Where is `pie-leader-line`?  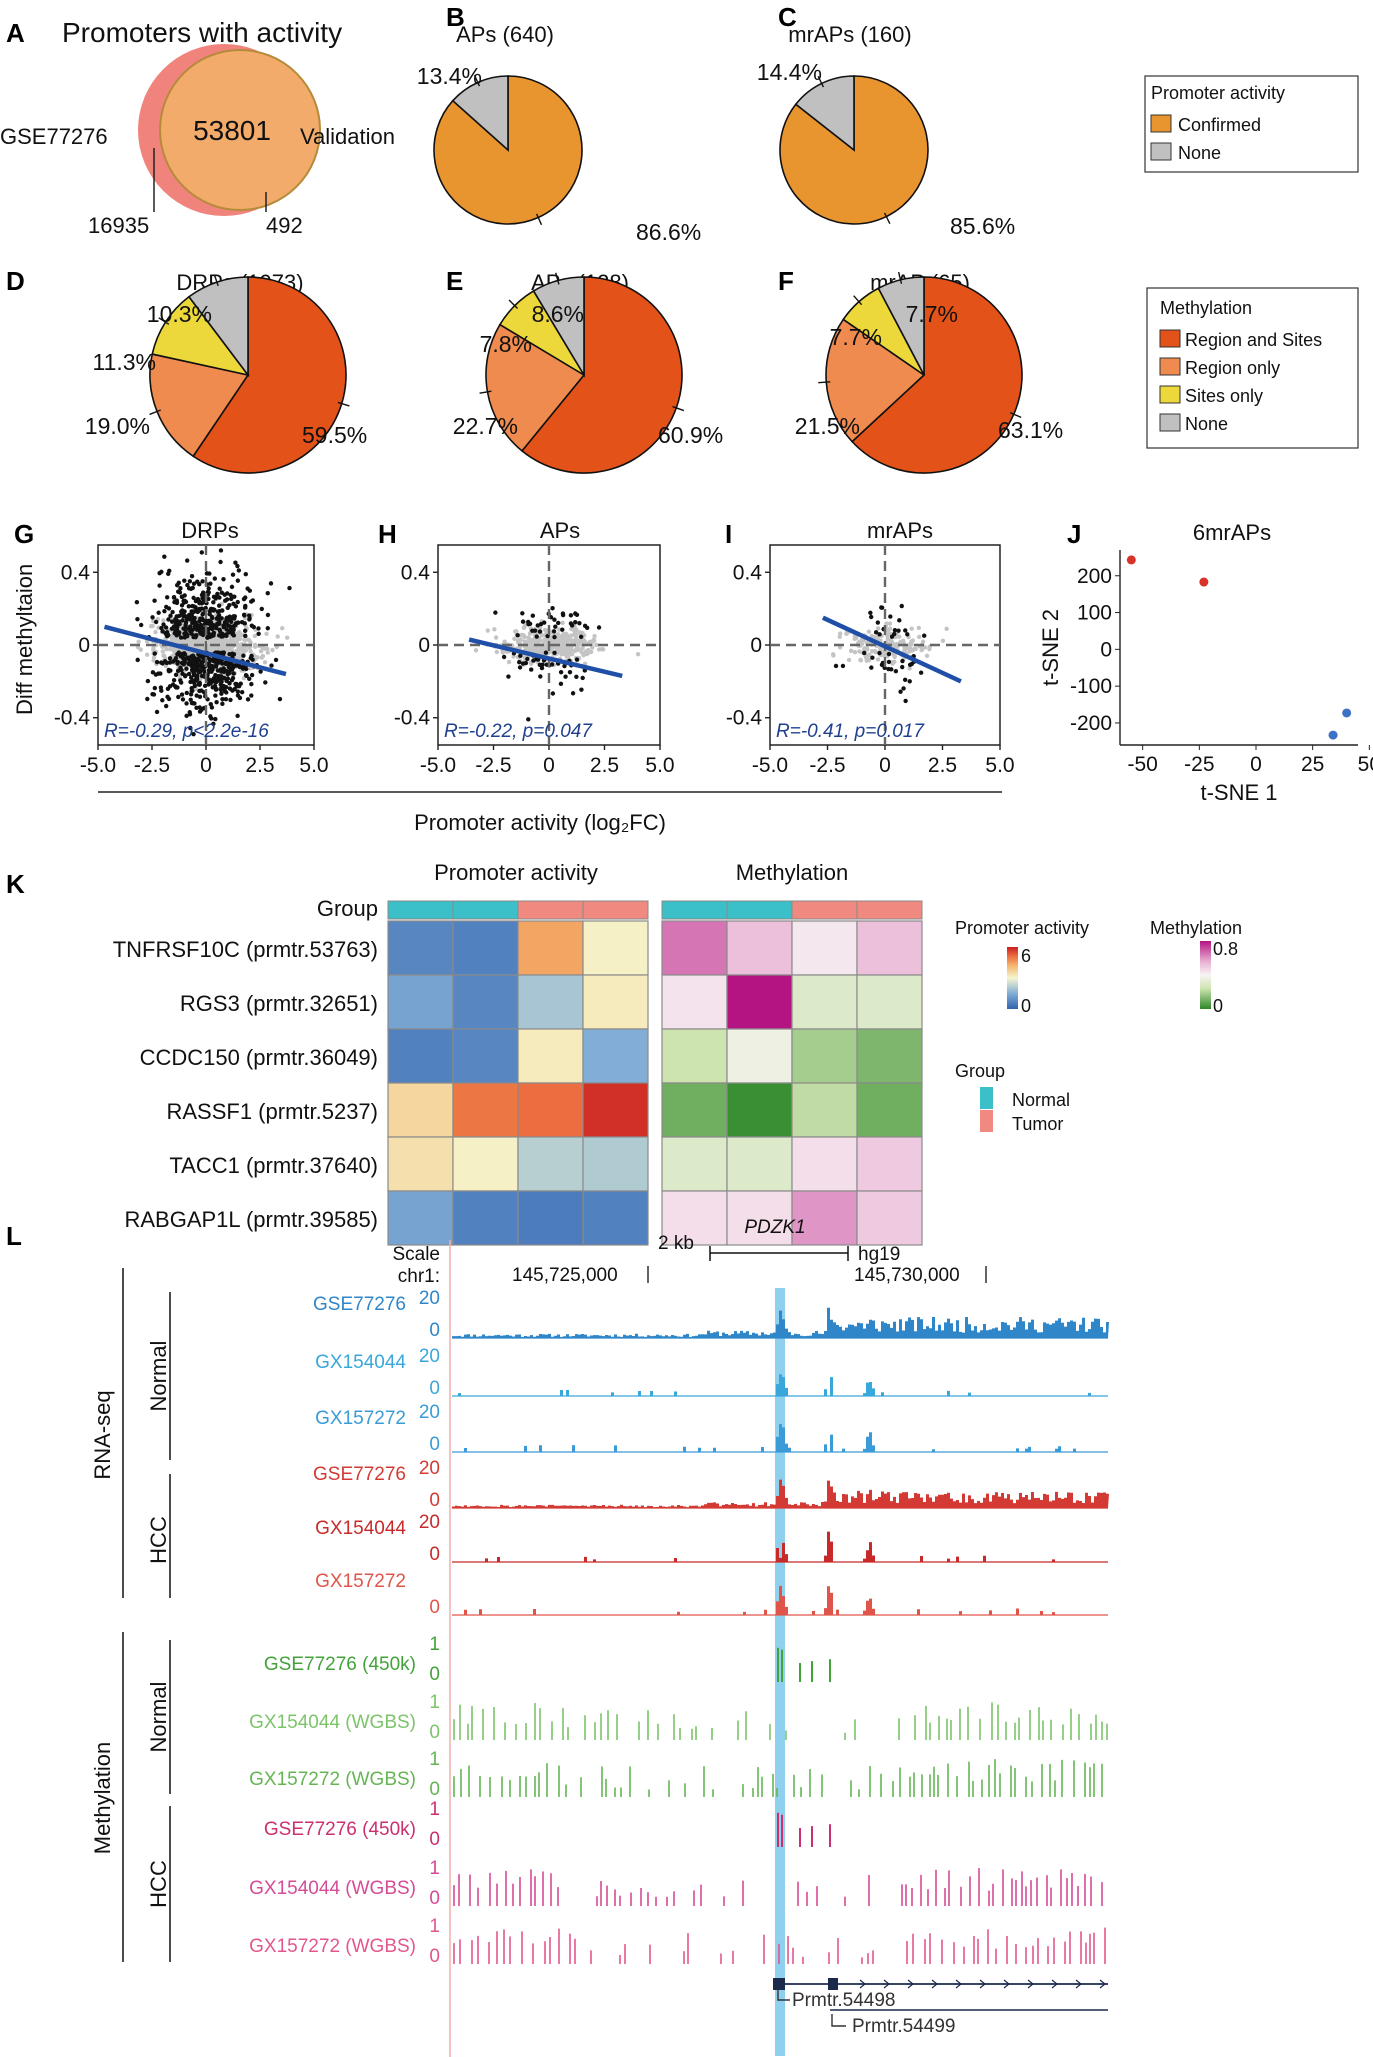
pie-leader-line is located at coordinates (343, 404).